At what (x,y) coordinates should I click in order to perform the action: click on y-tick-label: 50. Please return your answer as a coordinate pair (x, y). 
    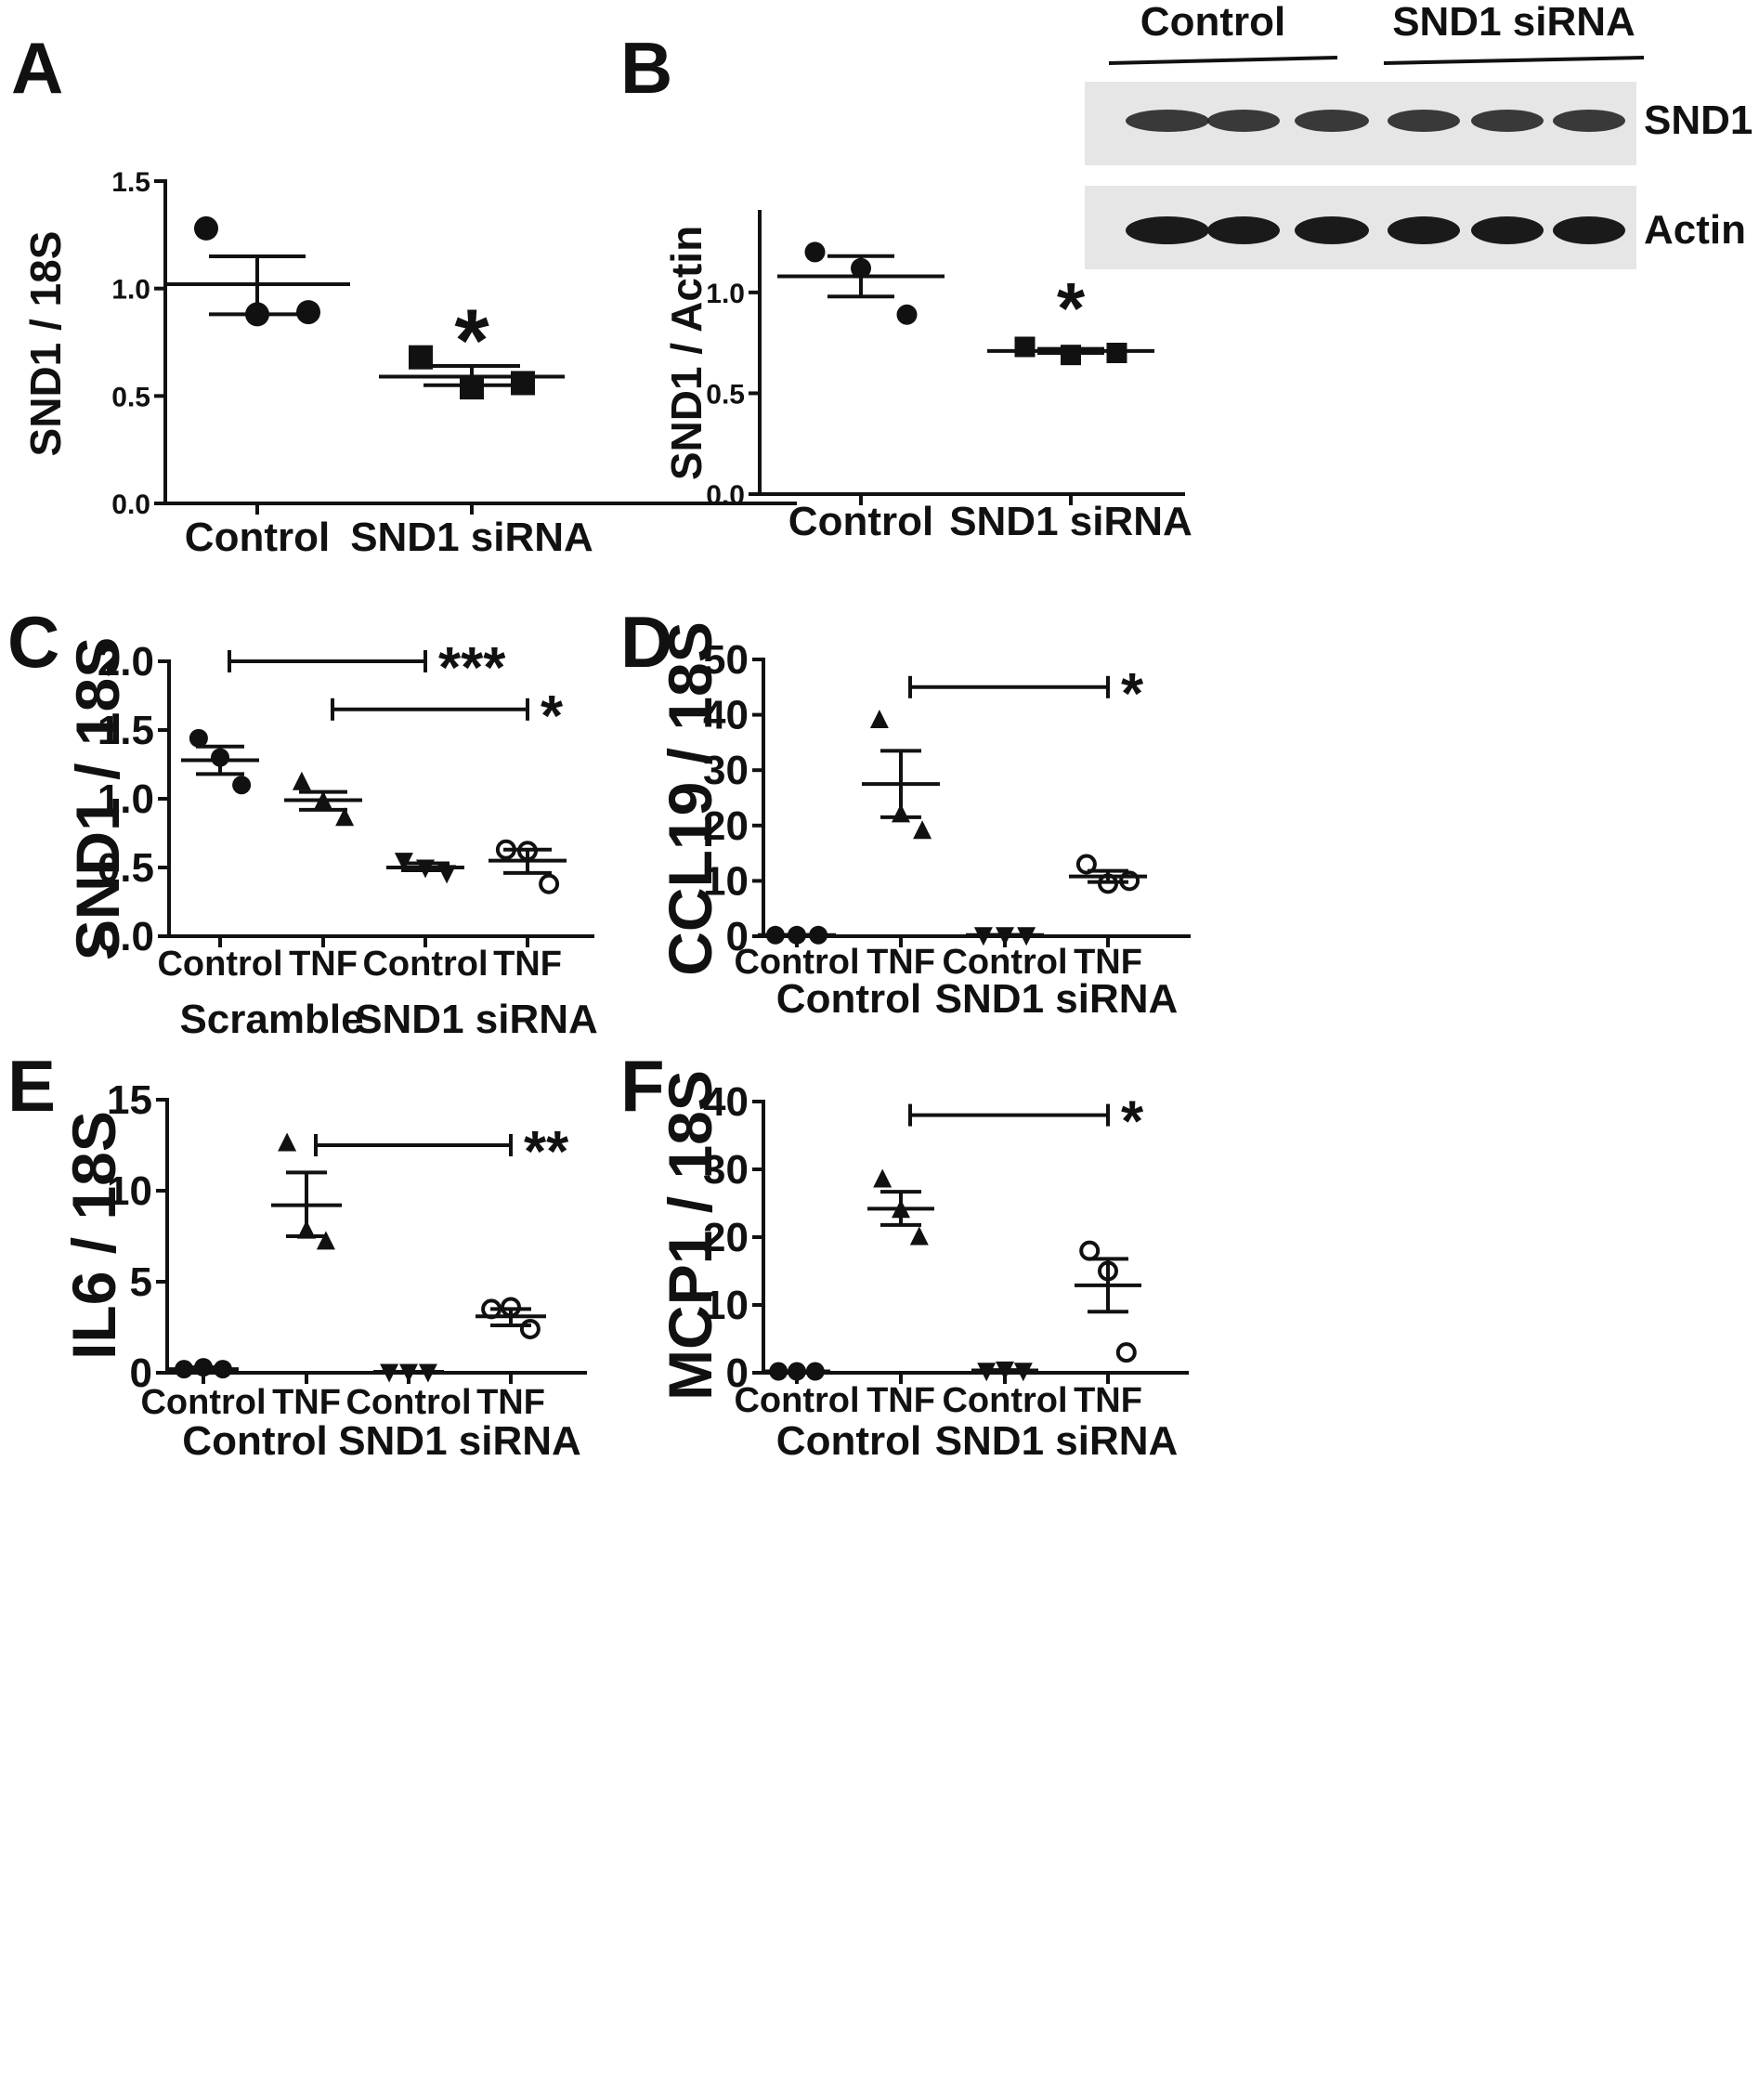
    Looking at the image, I should click on (726, 660).